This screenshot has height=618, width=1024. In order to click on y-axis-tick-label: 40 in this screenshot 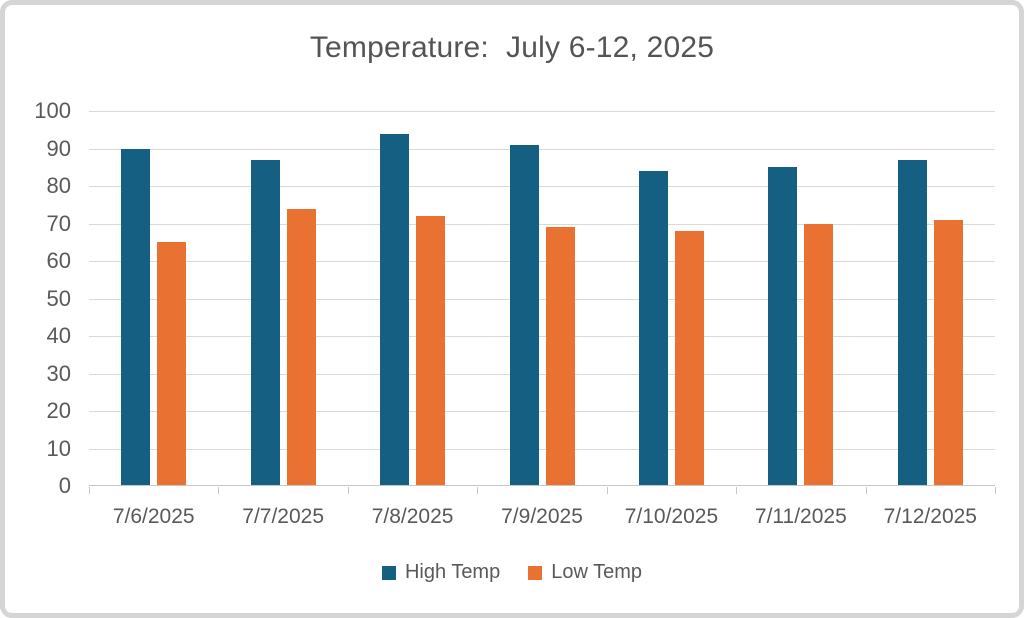, I will do `click(58, 335)`.